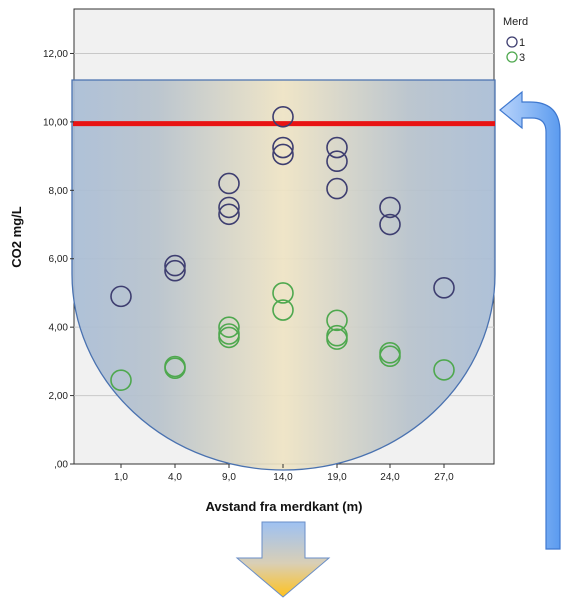 The image size is (564, 600). What do you see at coordinates (229, 477) in the screenshot?
I see `x-tick-label-2: 9,0` at bounding box center [229, 477].